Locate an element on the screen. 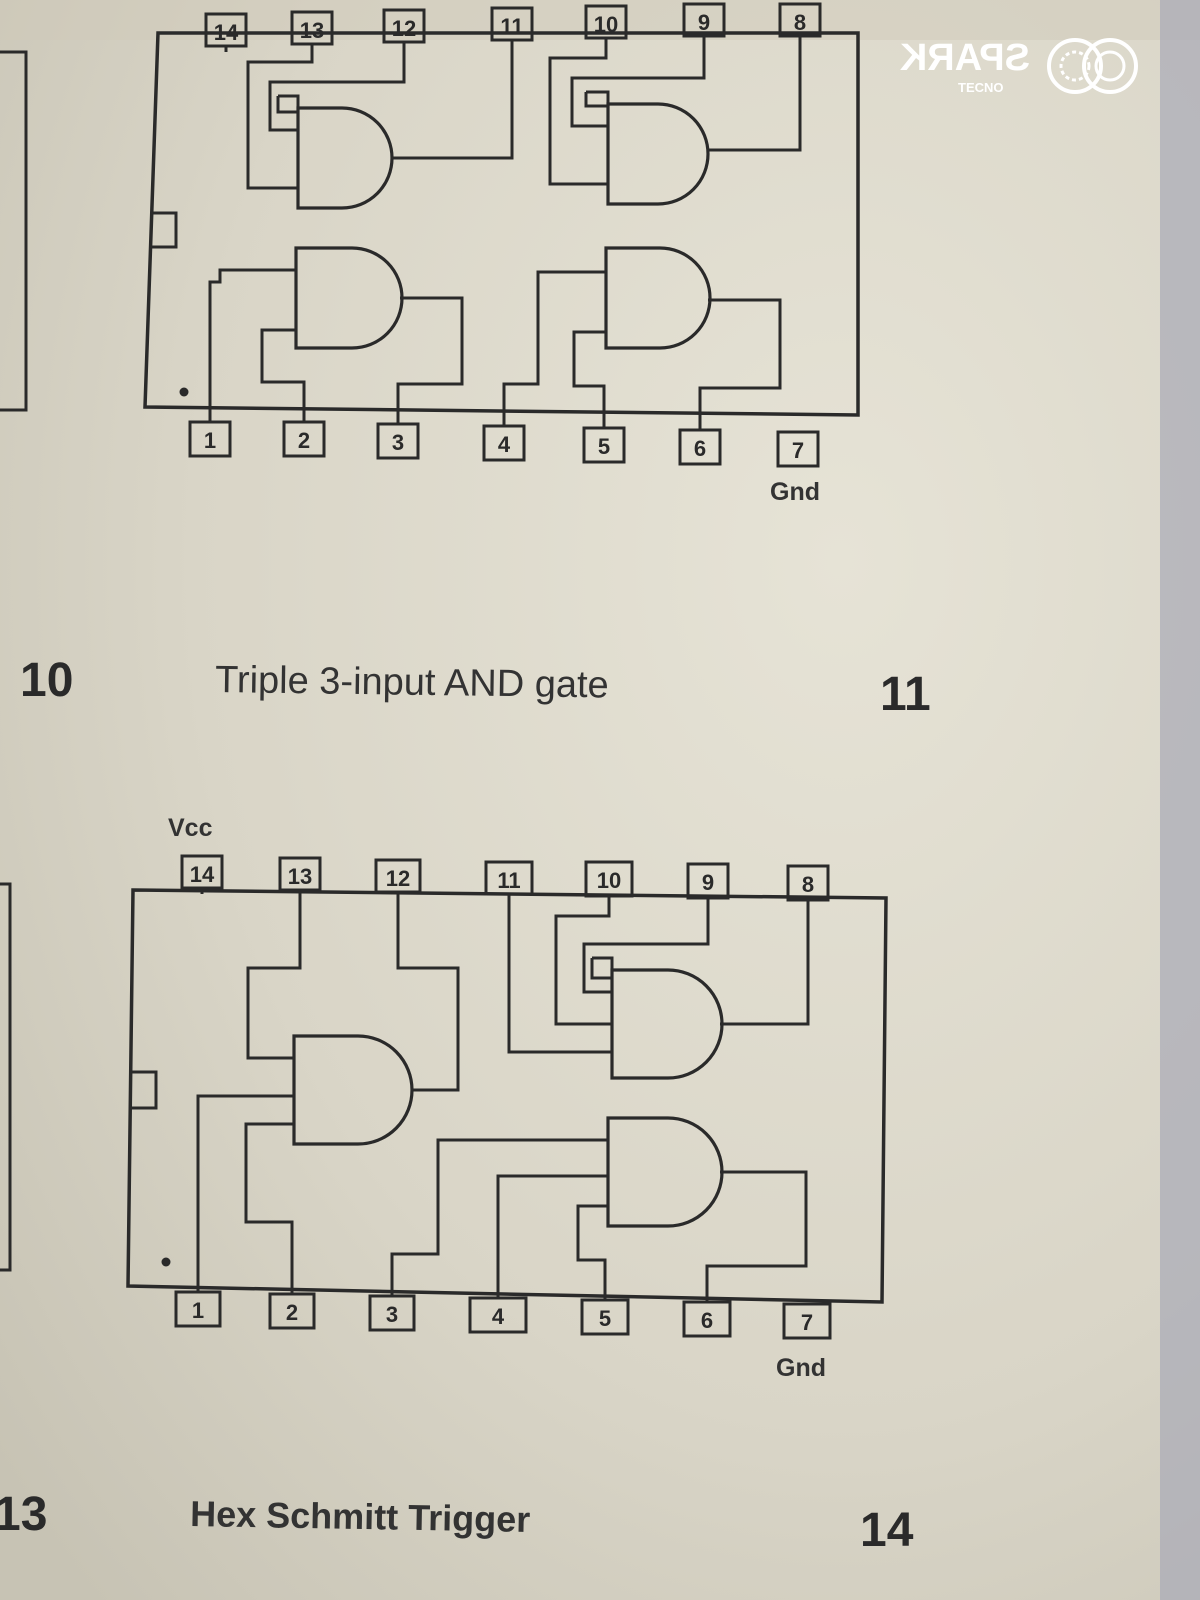 The image size is (1200, 1600). watermark-maker: TECNO is located at coordinates (981, 87).